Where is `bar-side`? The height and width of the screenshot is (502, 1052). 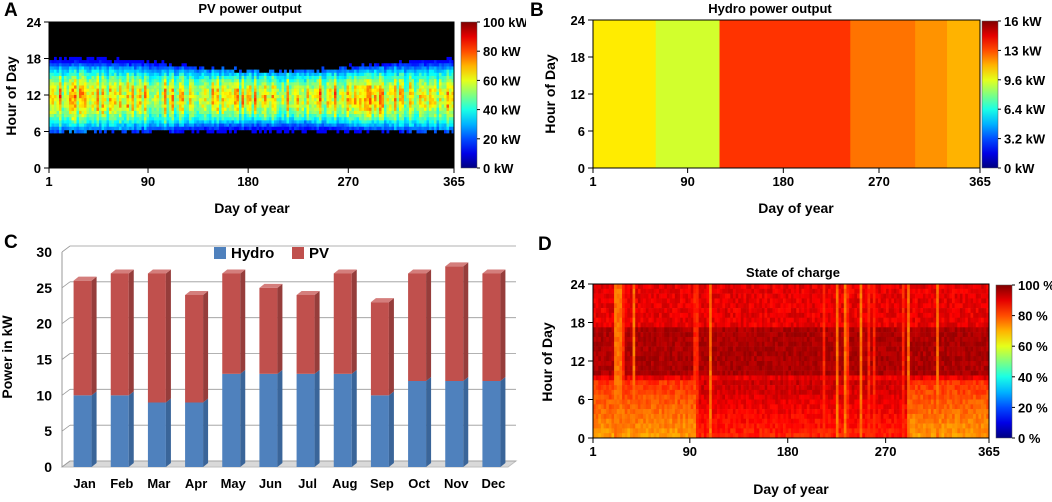 bar-side is located at coordinates (243, 418).